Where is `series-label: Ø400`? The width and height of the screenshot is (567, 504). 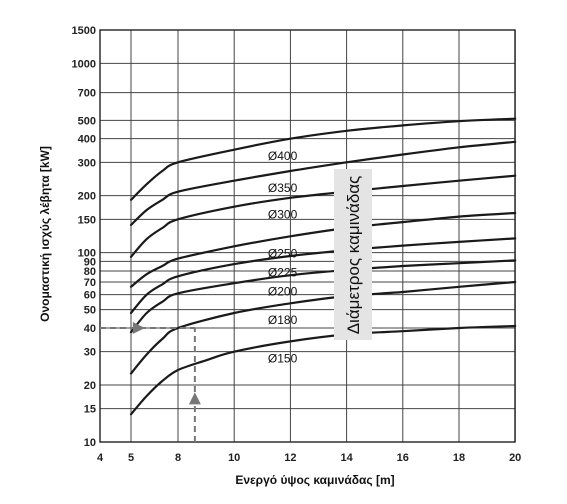 series-label: Ø400 is located at coordinates (283, 156).